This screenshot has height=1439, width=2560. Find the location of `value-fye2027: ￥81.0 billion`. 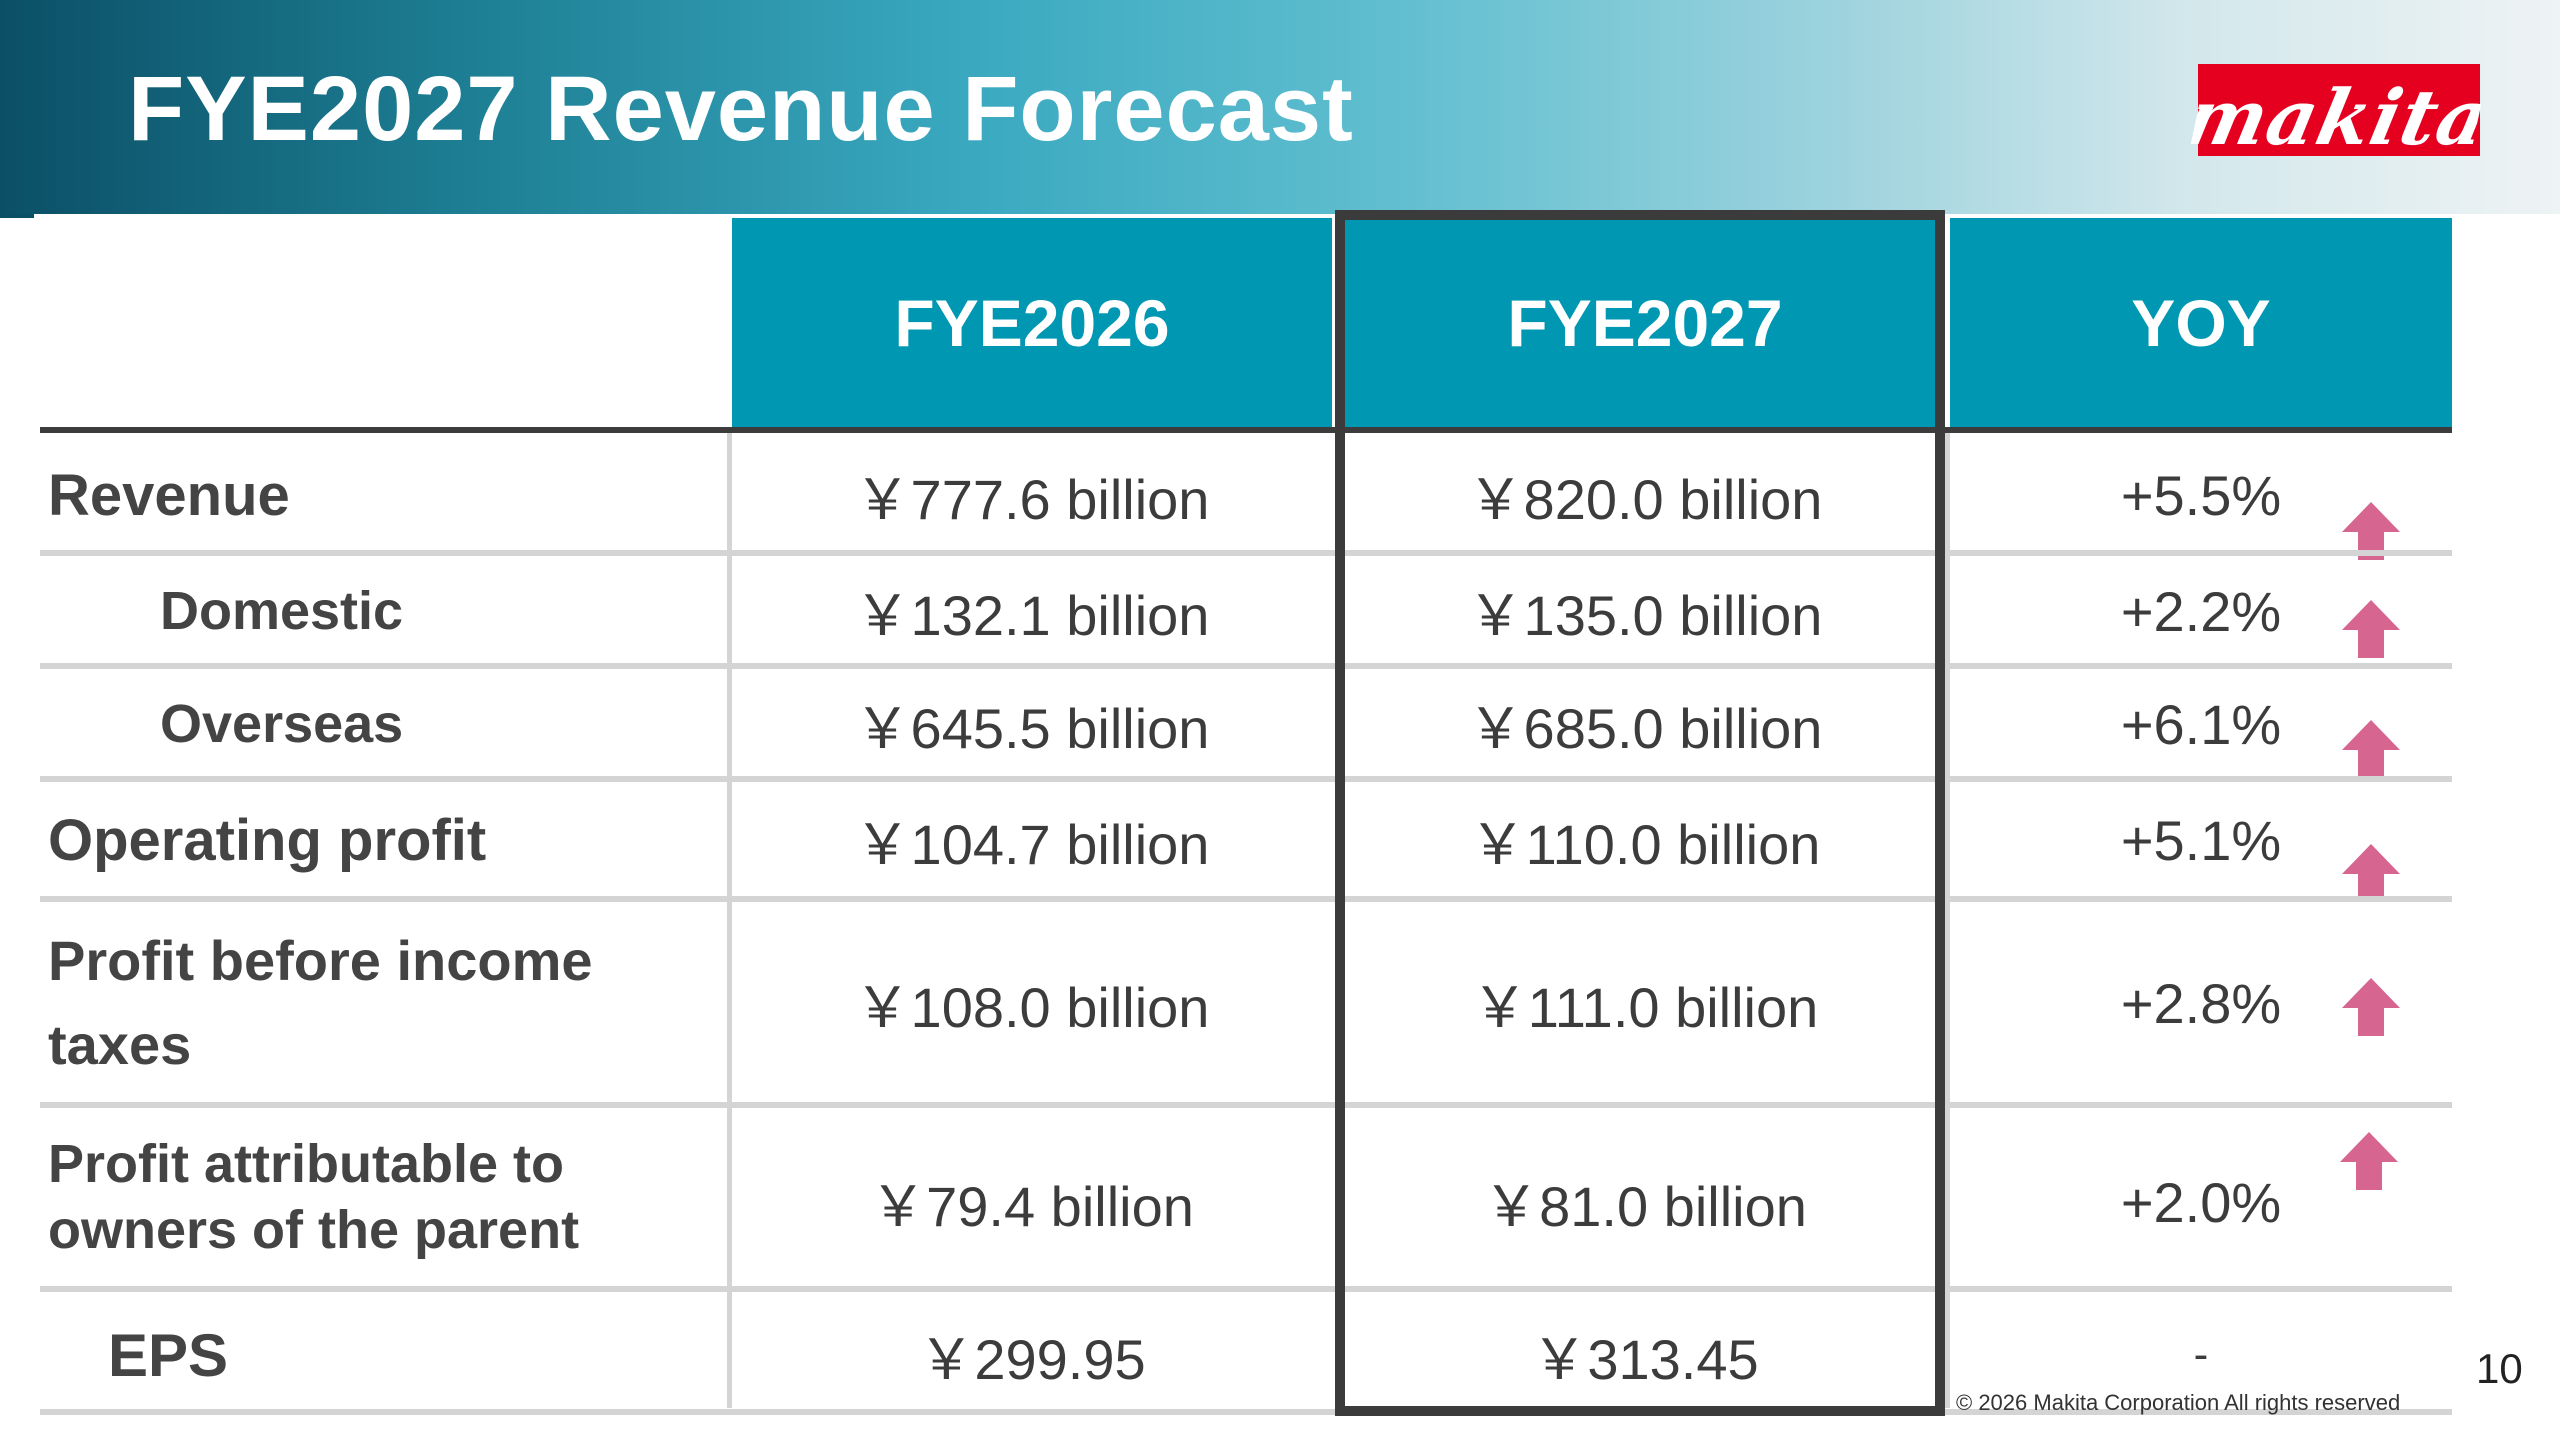

value-fye2027: ￥81.0 billion is located at coordinates (1645, 1206).